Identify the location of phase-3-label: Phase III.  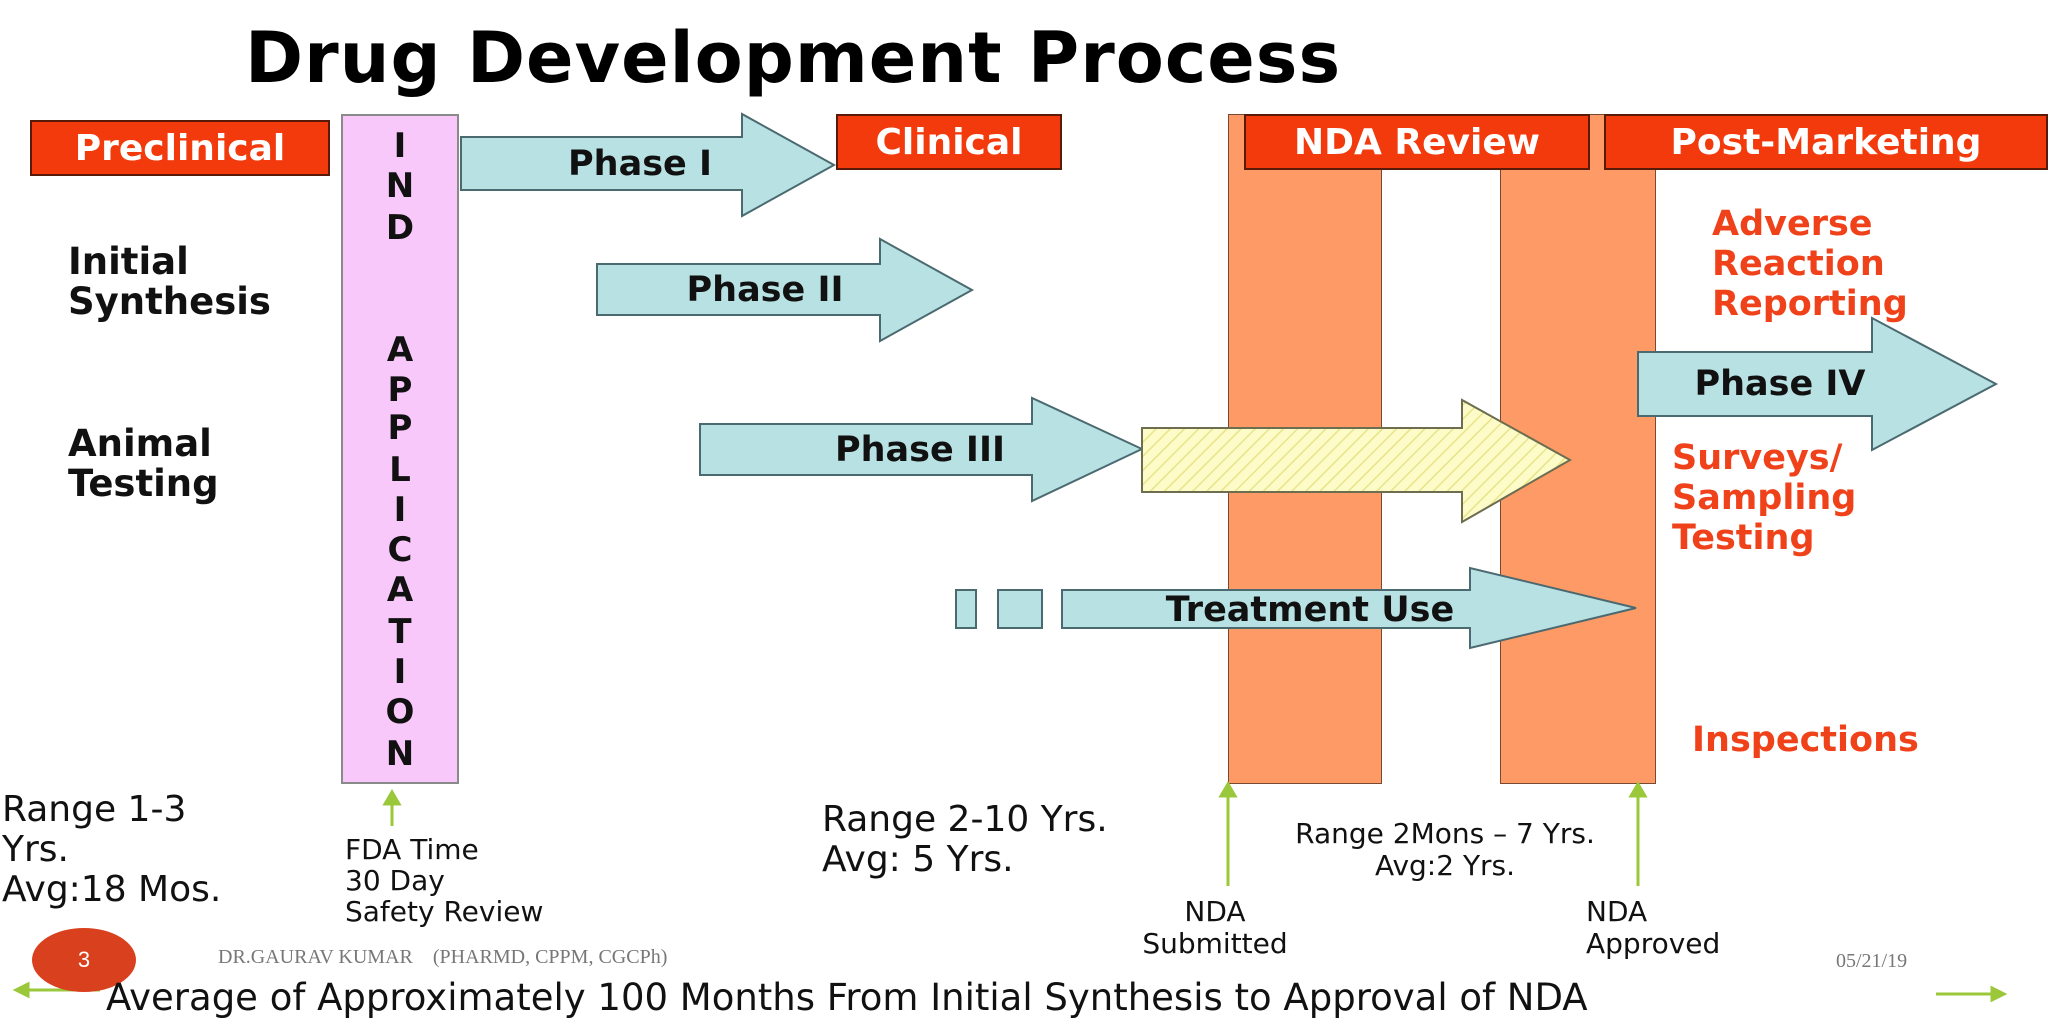
(919, 450).